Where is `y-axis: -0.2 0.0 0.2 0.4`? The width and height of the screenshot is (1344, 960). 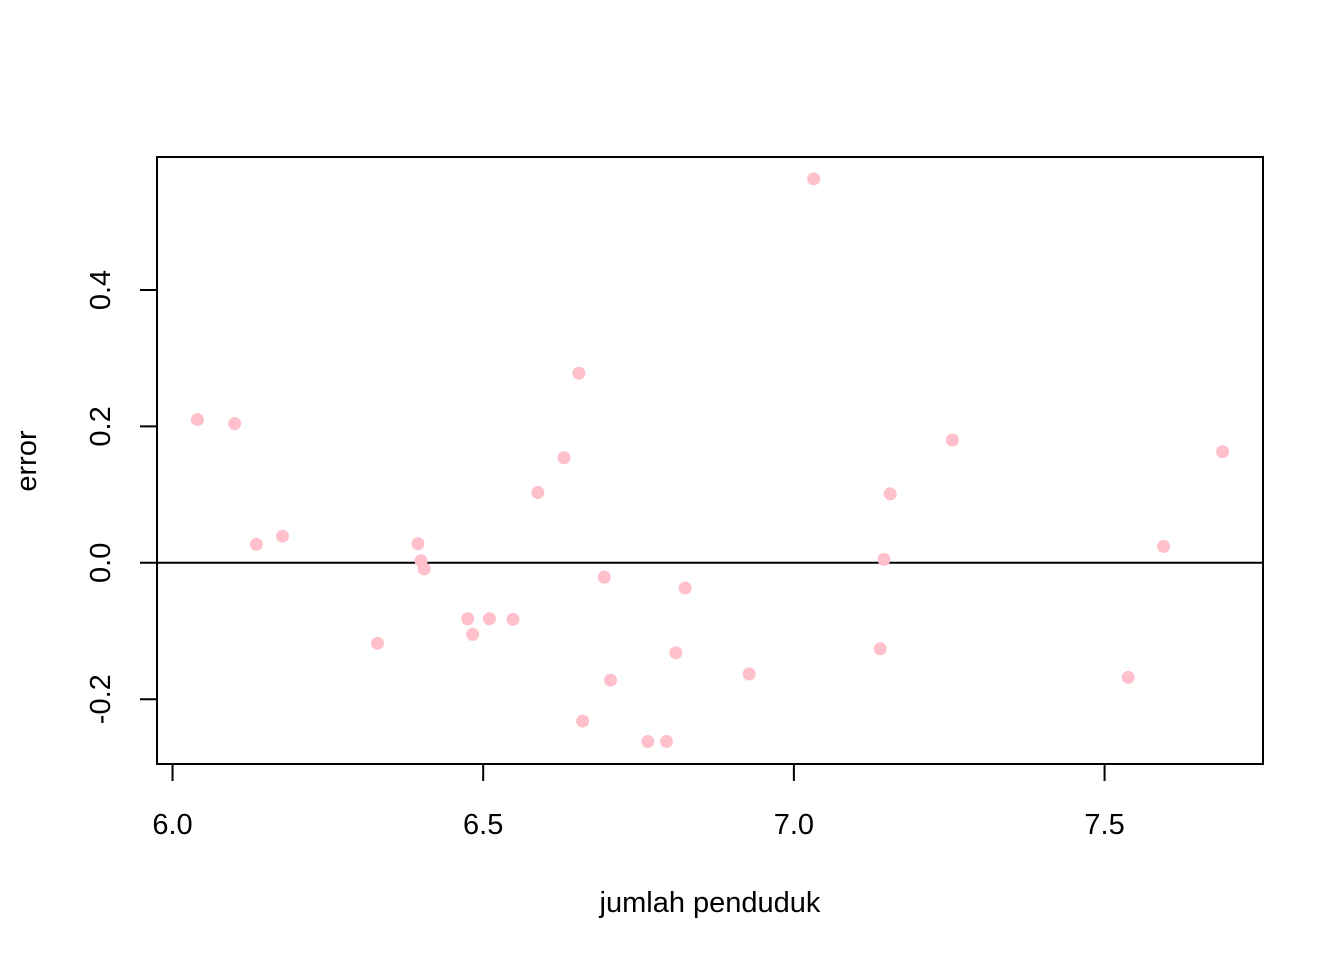
y-axis: -0.2 0.0 0.2 0.4 is located at coordinates (121, 497).